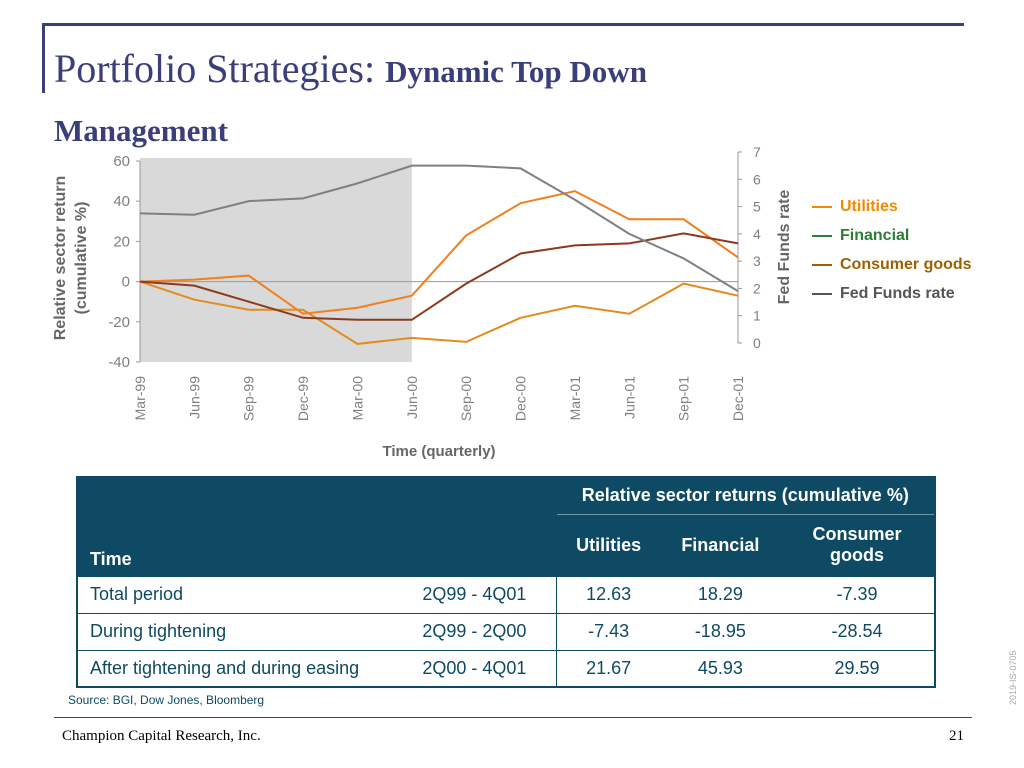 The width and height of the screenshot is (1024, 768). Describe the element at coordinates (126, 282) in the screenshot. I see `y-tick-label: 0` at that location.